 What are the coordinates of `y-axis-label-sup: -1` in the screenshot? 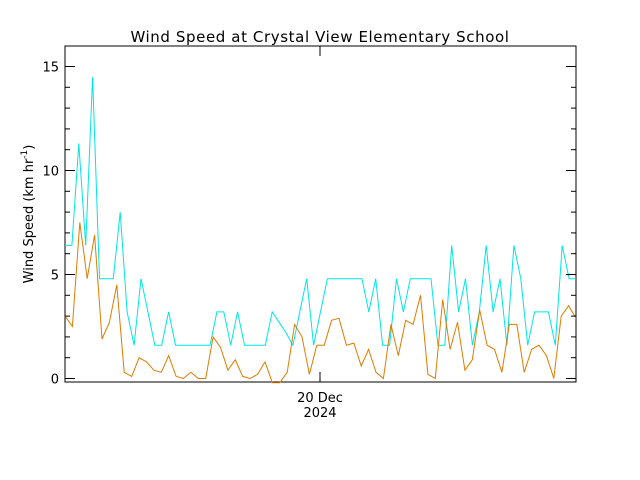 It's located at (25, 154).